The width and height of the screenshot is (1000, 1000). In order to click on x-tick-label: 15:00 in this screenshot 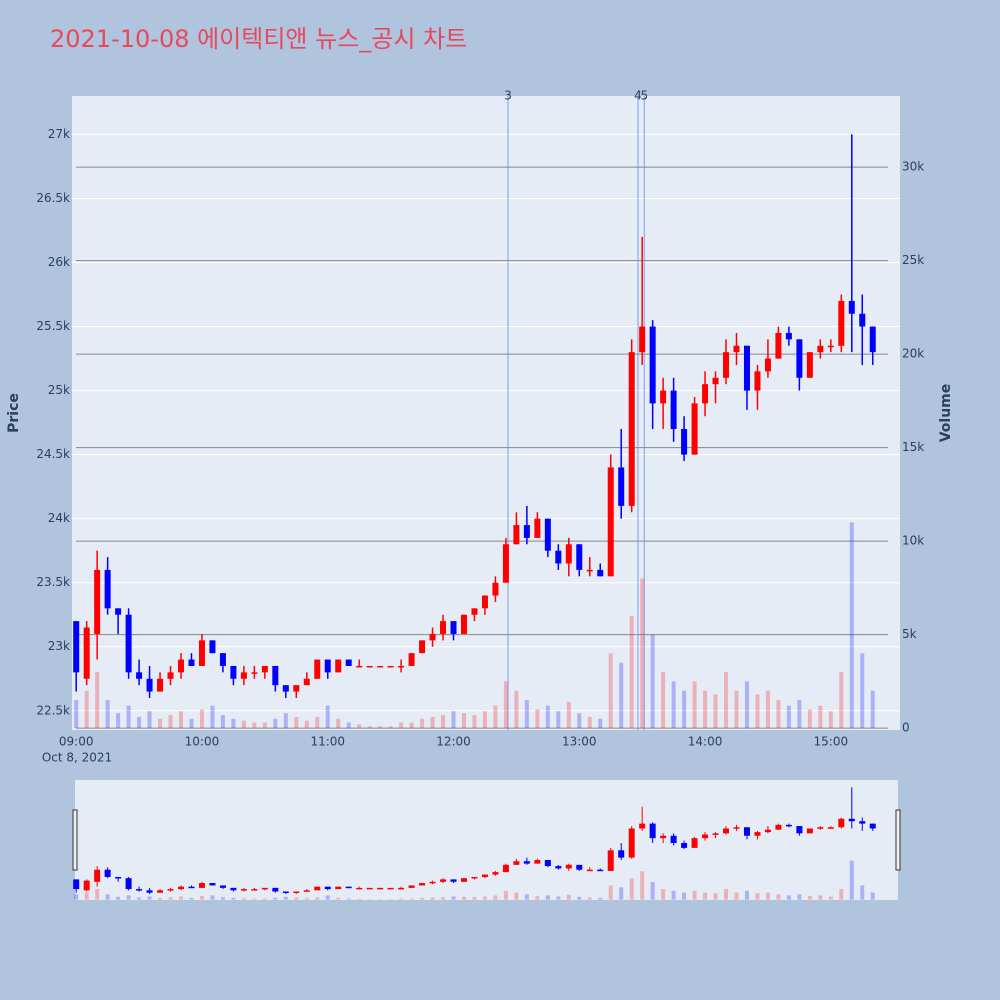, I will do `click(831, 742)`.